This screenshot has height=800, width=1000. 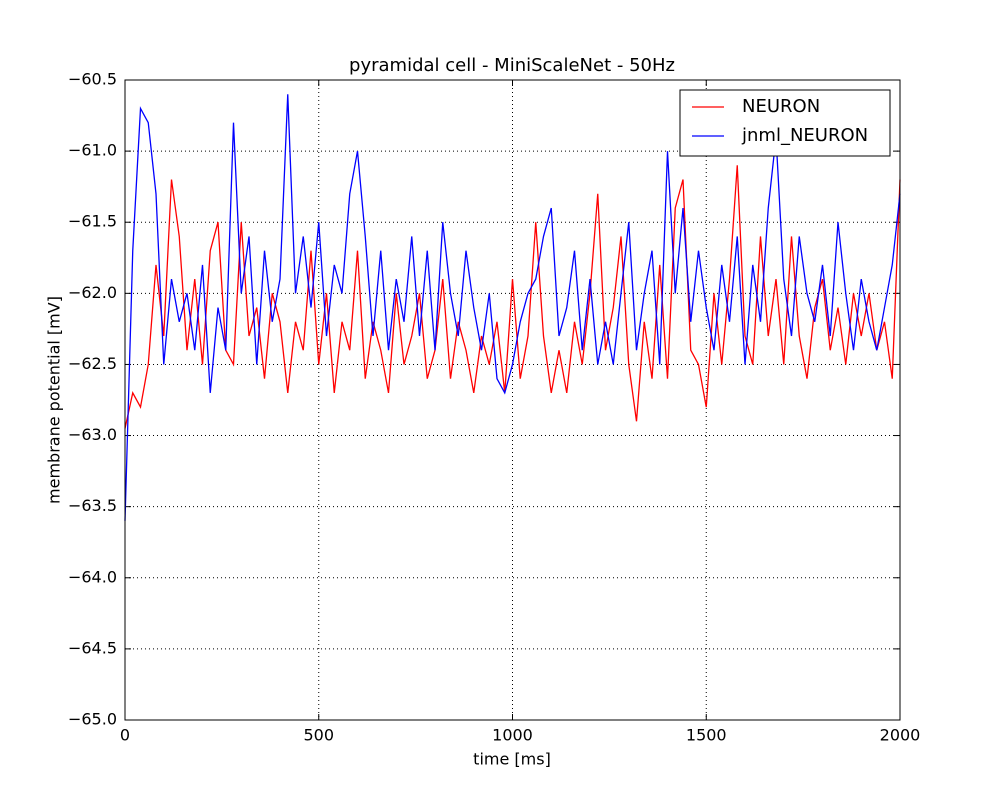 What do you see at coordinates (92, 292) in the screenshot?
I see `y-tick-label: −62.0` at bounding box center [92, 292].